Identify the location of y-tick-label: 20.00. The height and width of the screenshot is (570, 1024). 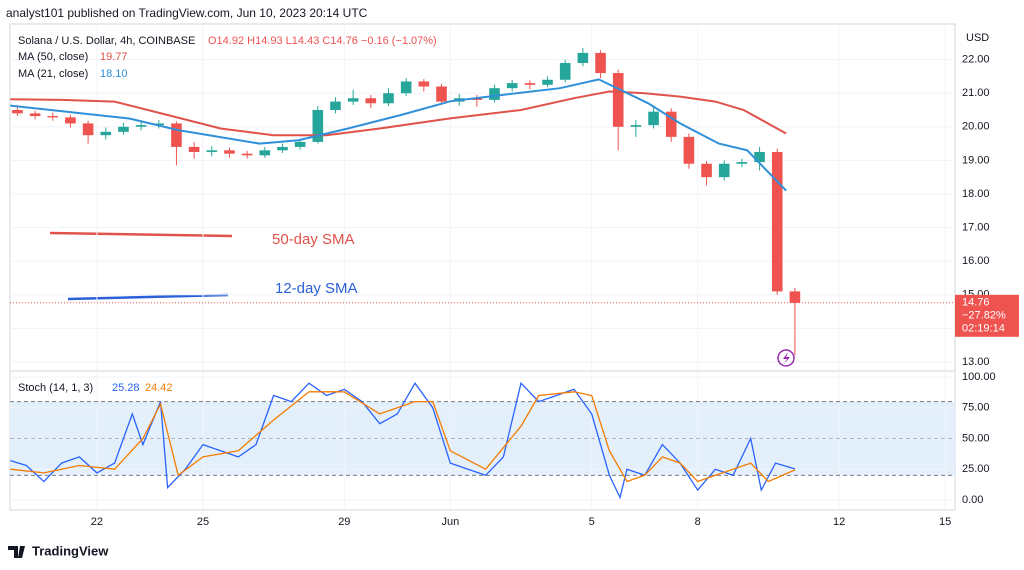
(976, 127).